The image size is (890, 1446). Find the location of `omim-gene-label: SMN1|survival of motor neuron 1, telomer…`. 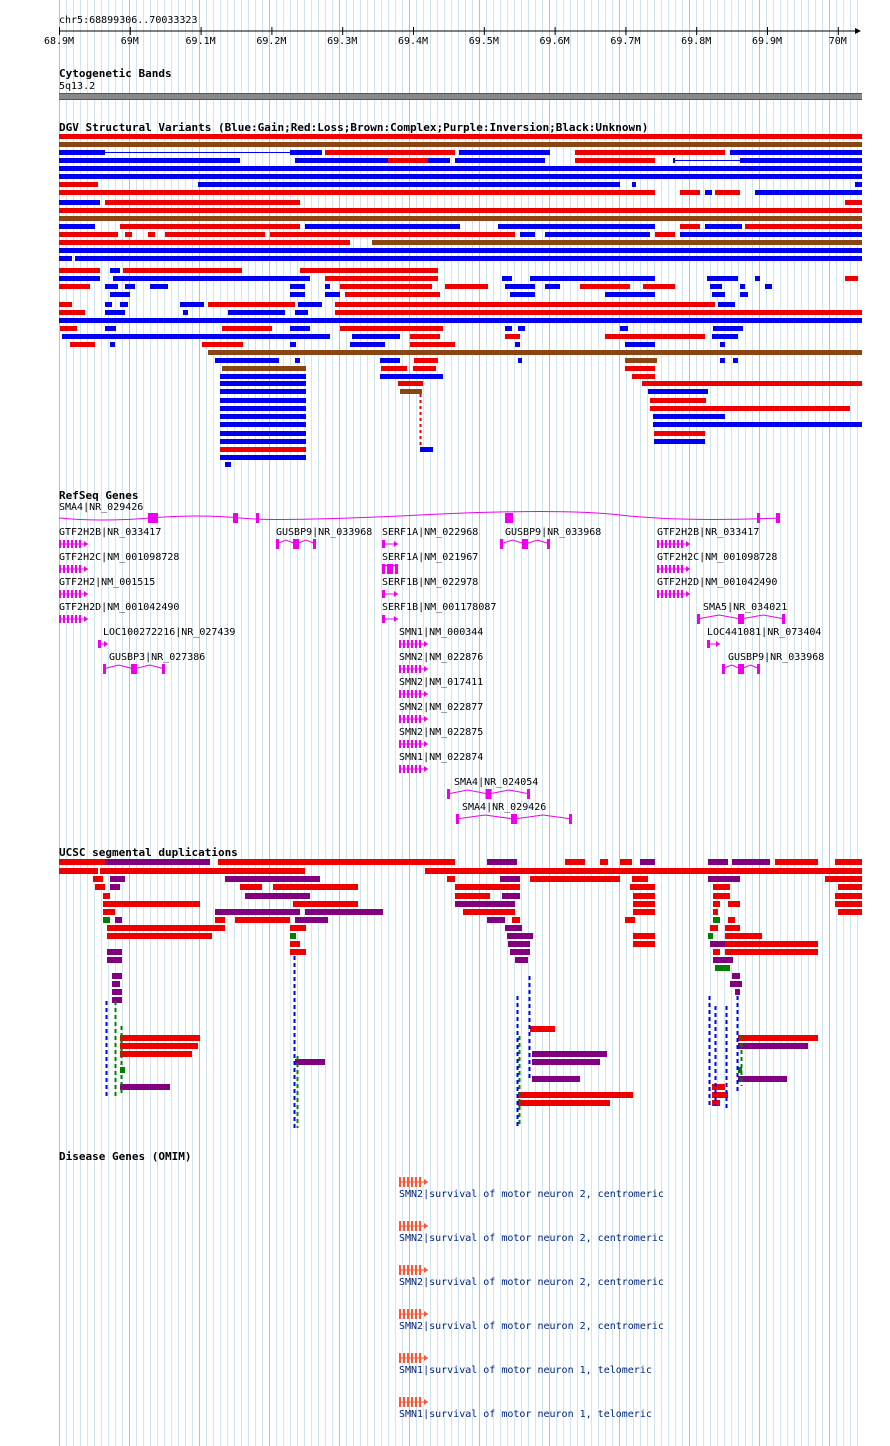

omim-gene-label: SMN1|survival of motor neuron 1, telomer… is located at coordinates (525, 1414).